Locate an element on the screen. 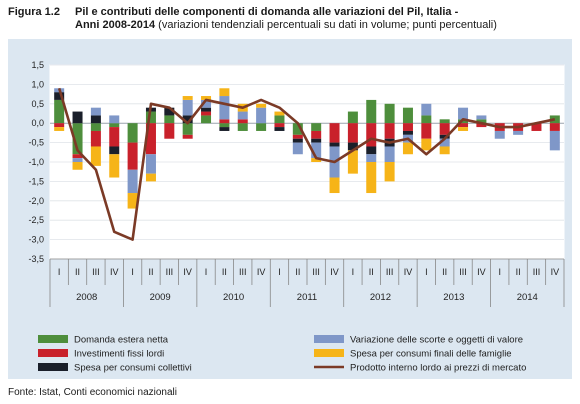 This screenshot has width=580, height=404. y-tick-label: -0,5 is located at coordinates (36, 143).